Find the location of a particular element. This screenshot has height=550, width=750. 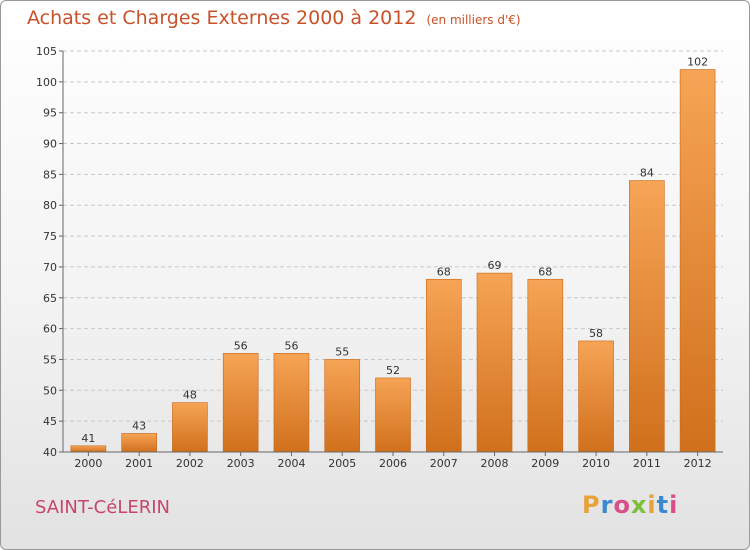

bar-2008 is located at coordinates (494, 362).